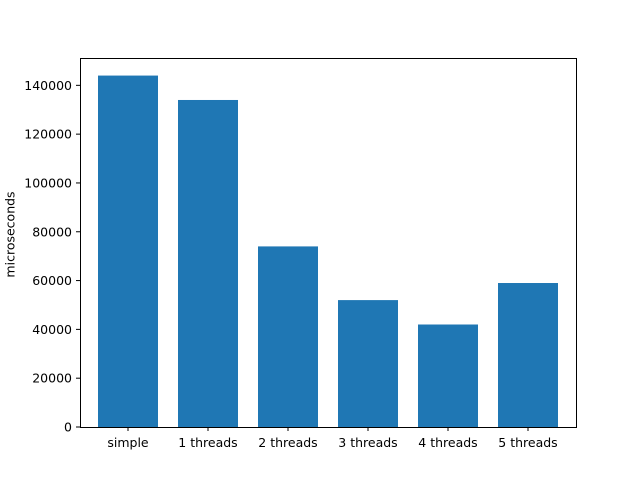 The width and height of the screenshot is (640, 480). I want to click on bar-1-threads, so click(208, 263).